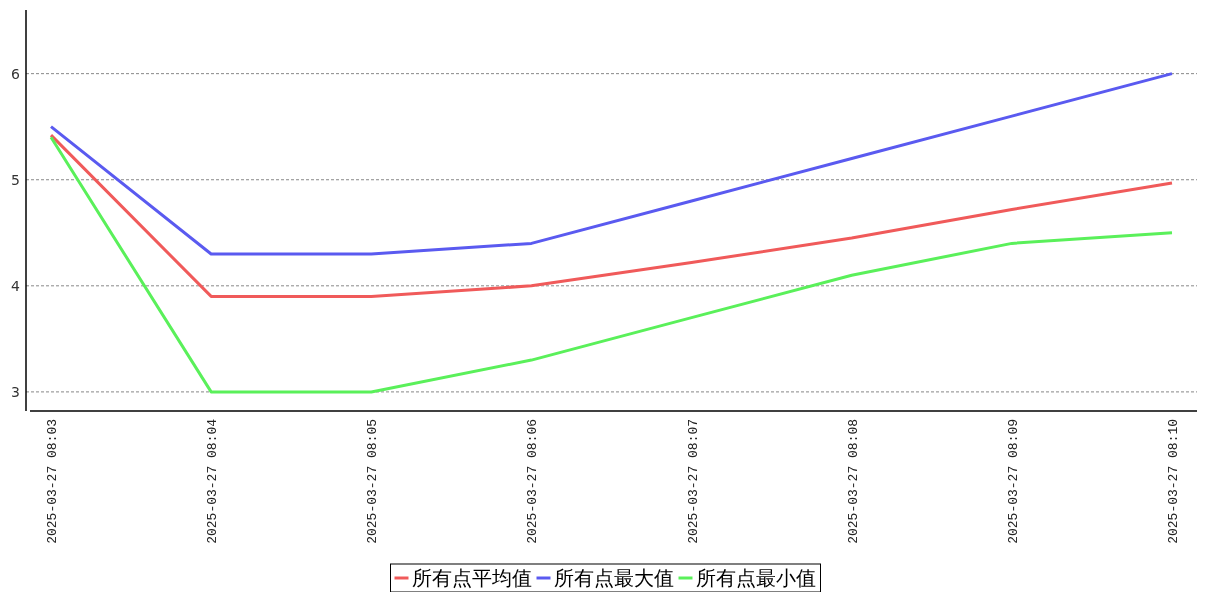 This screenshot has width=1207, height=600. What do you see at coordinates (853, 481) in the screenshot?
I see `x-tick-label: 2025-03-27 08:08` at bounding box center [853, 481].